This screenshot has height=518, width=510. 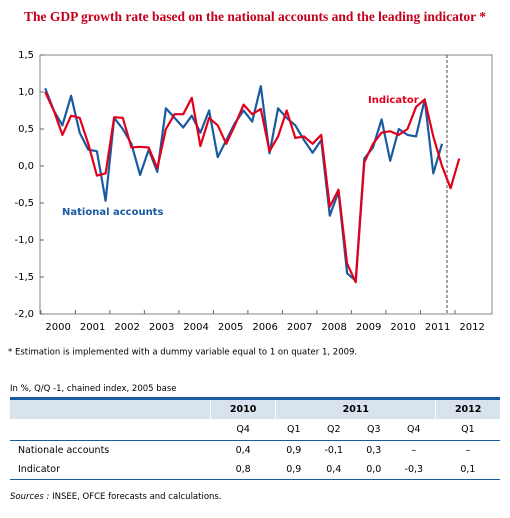 I want to click on year-header: 2010, so click(x=242, y=408).